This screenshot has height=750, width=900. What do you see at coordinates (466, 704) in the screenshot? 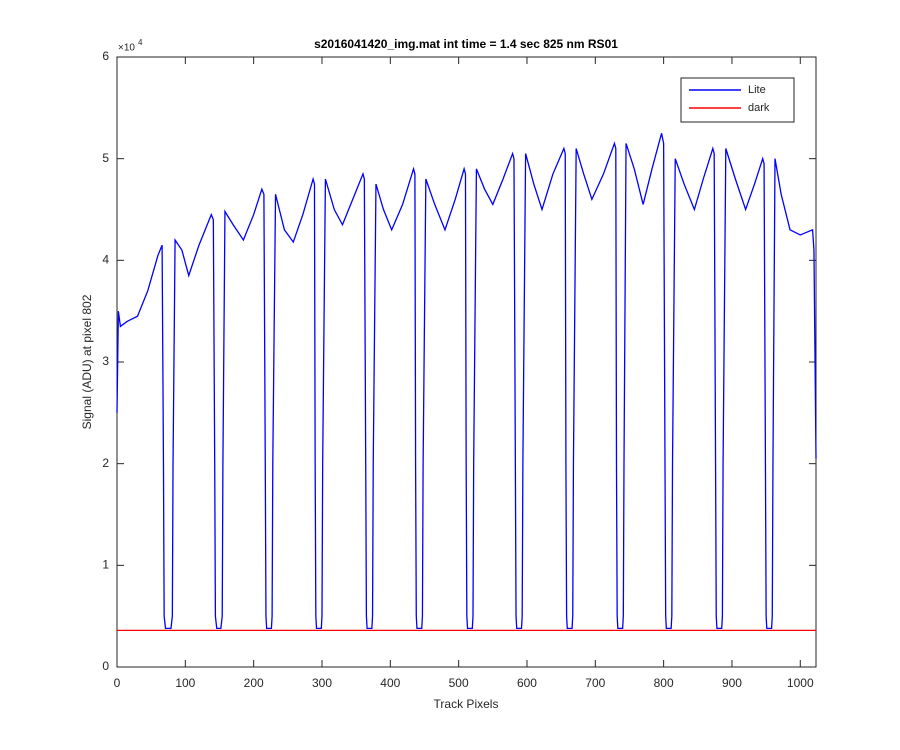
I see `x-axis-label: Track Pixels` at bounding box center [466, 704].